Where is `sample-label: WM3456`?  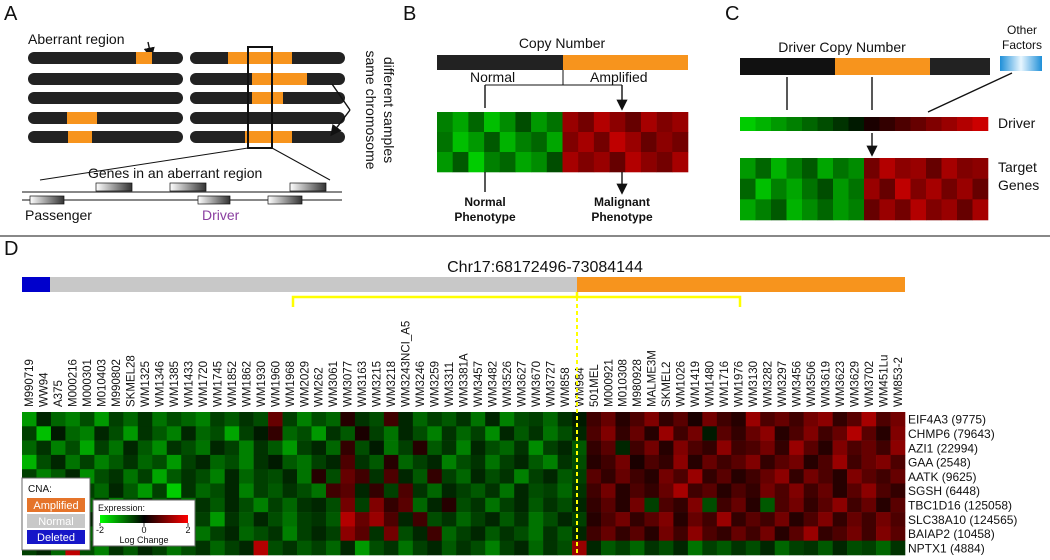 sample-label: WM3456 is located at coordinates (797, 384).